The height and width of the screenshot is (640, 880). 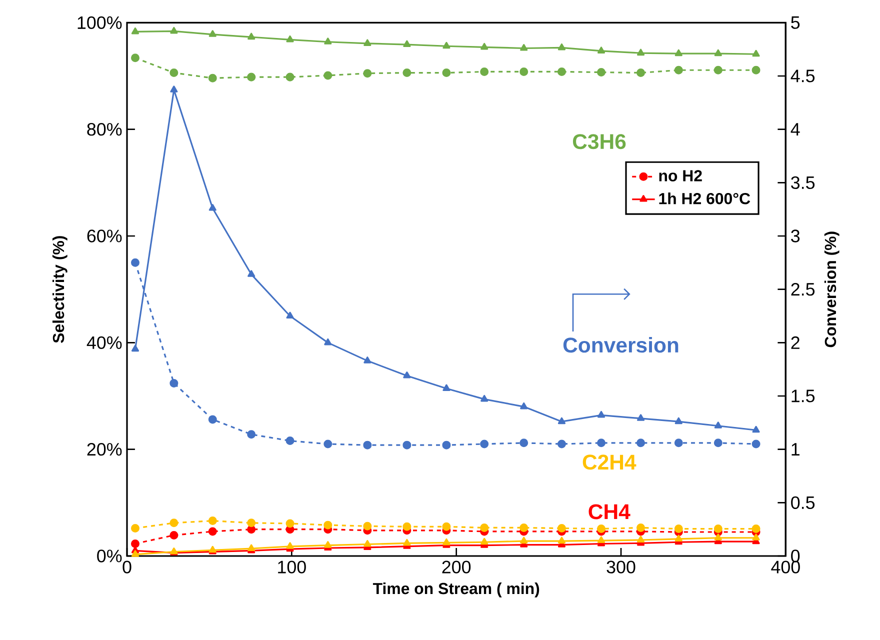 I want to click on y2-tick-label: 3, so click(x=795, y=236).